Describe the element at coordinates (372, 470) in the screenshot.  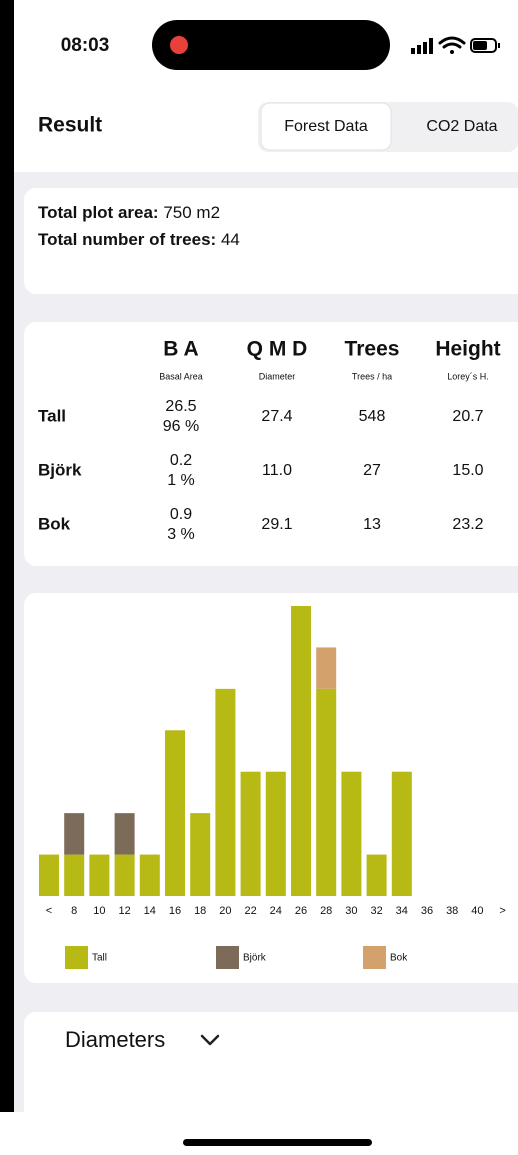
I see `cell: 27` at that location.